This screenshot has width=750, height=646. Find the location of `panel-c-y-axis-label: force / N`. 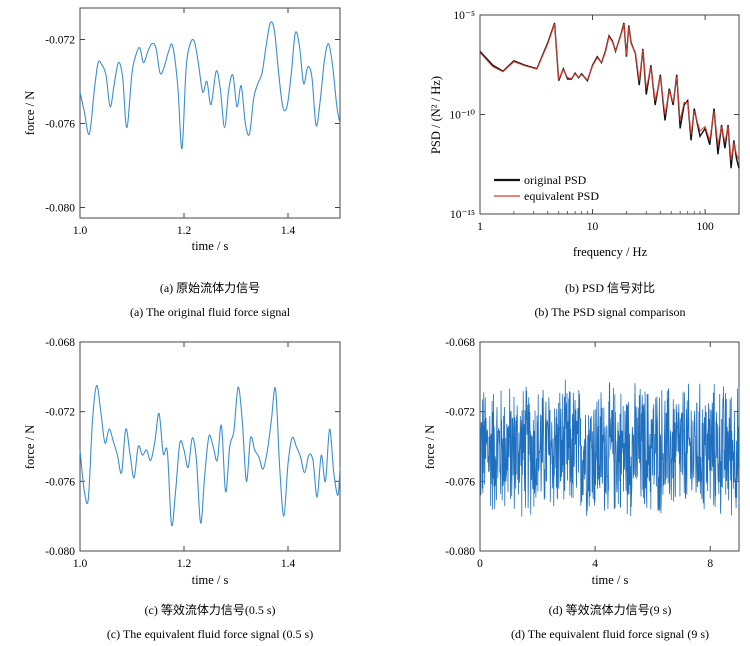

panel-c-y-axis-label: force / N is located at coordinates (30, 447).